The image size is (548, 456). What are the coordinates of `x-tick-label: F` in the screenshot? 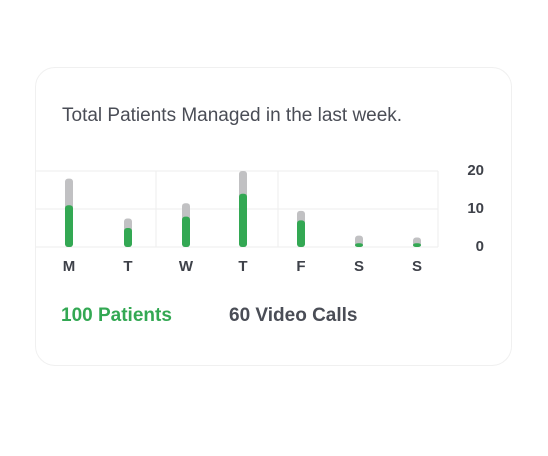 It's located at (301, 266).